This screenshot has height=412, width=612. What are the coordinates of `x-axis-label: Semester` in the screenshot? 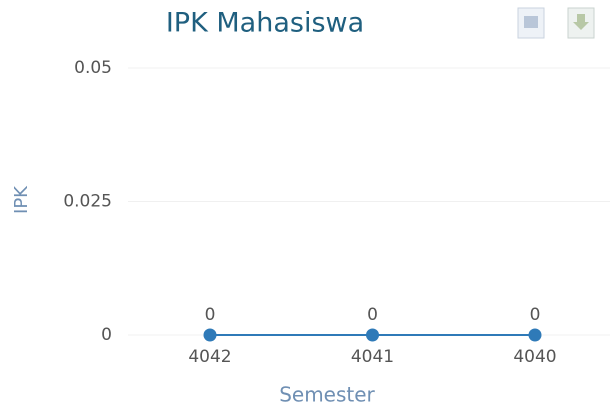 It's located at (327, 395).